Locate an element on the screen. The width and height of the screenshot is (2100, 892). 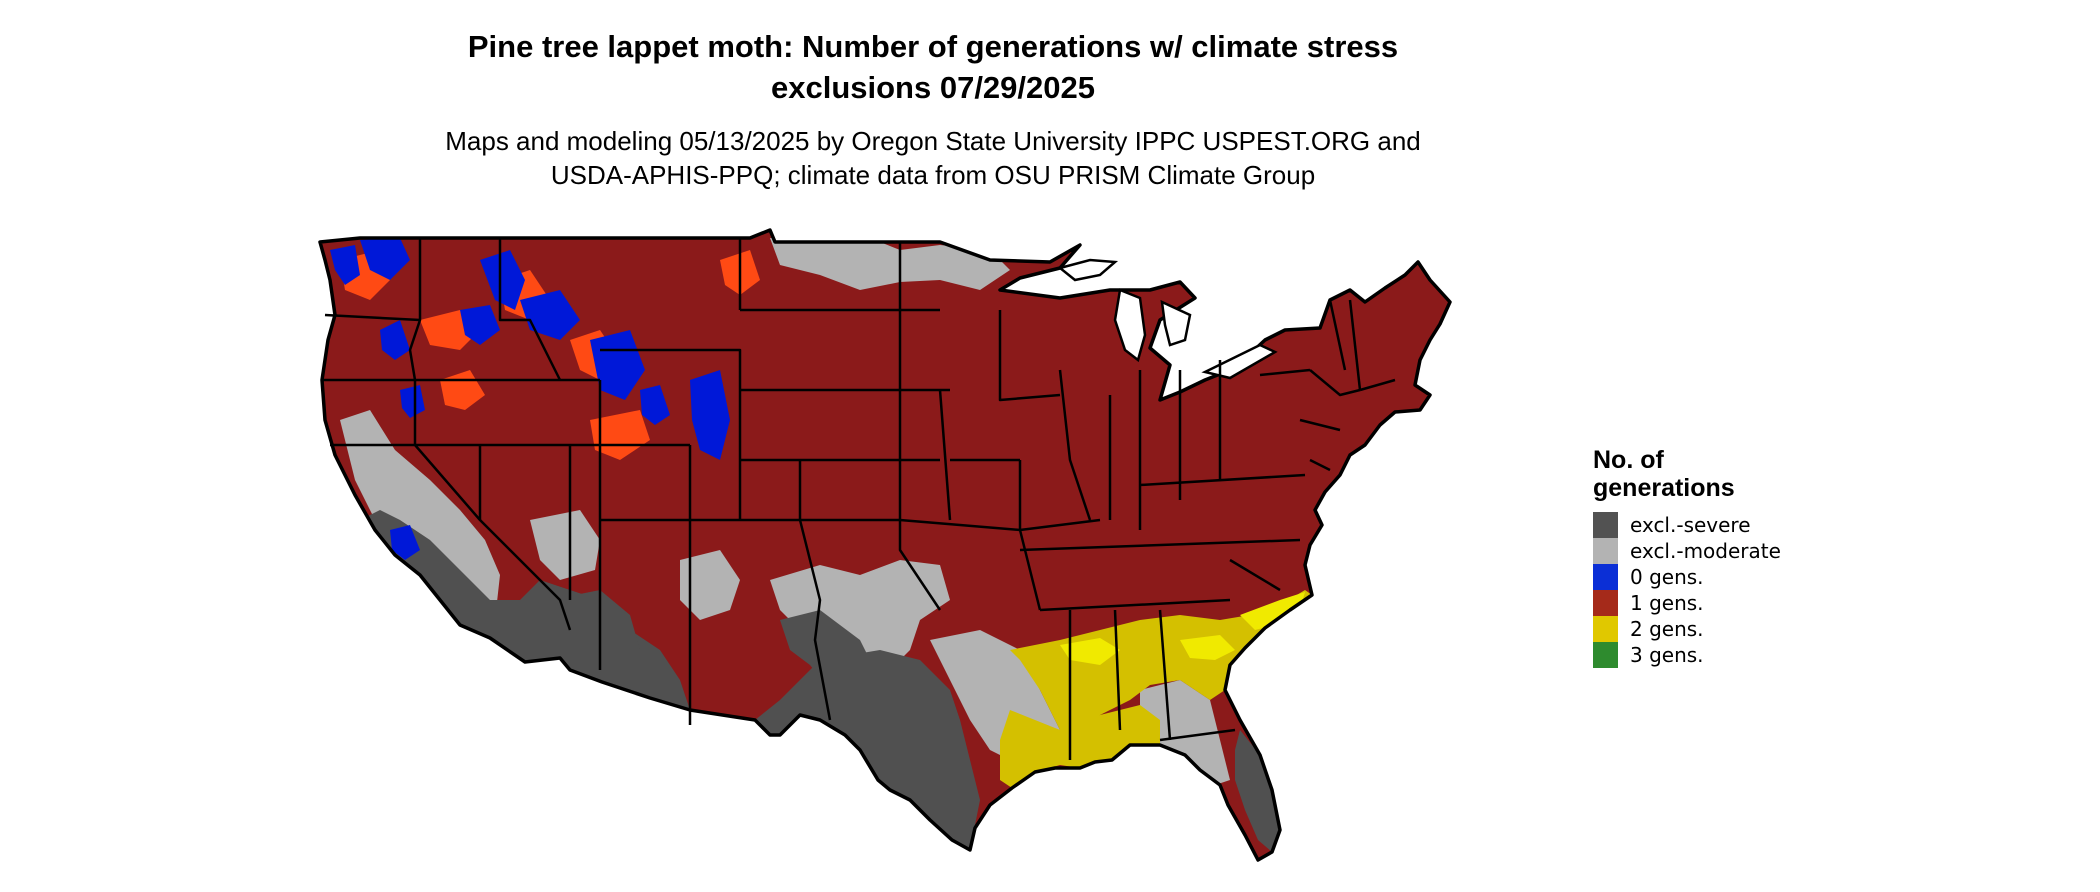
legend-title-line-1: No. of is located at coordinates (1628, 460).